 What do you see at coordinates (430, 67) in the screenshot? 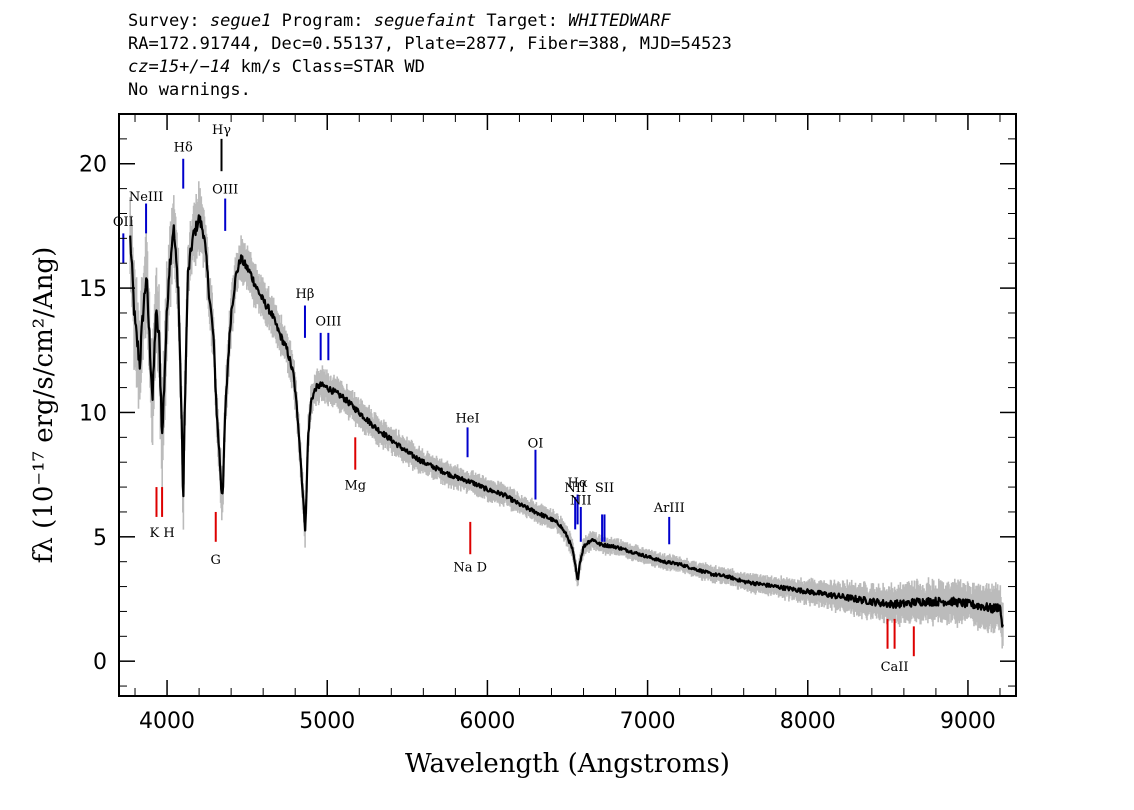
I see `header-line-3: cz=15+/−14 km/s Class=STAR WD` at bounding box center [430, 67].